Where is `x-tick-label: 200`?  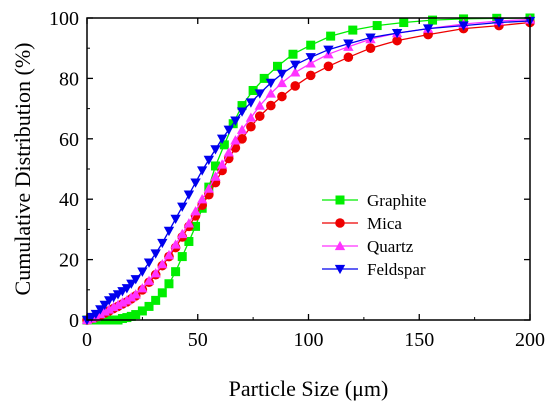
x-tick-label: 200 is located at coordinates (530, 340).